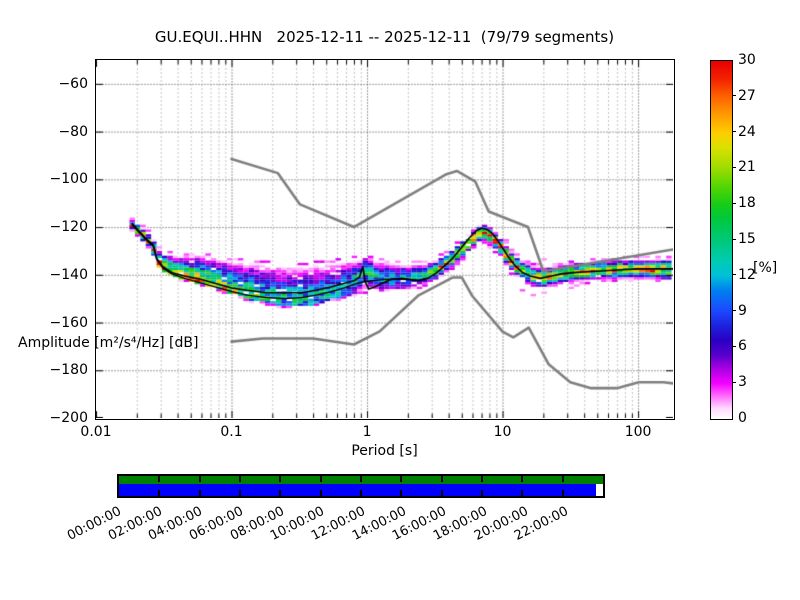 This screenshot has width=800, height=600. Describe the element at coordinates (68, 227) in the screenshot. I see `y-tick-label: −120` at that location.